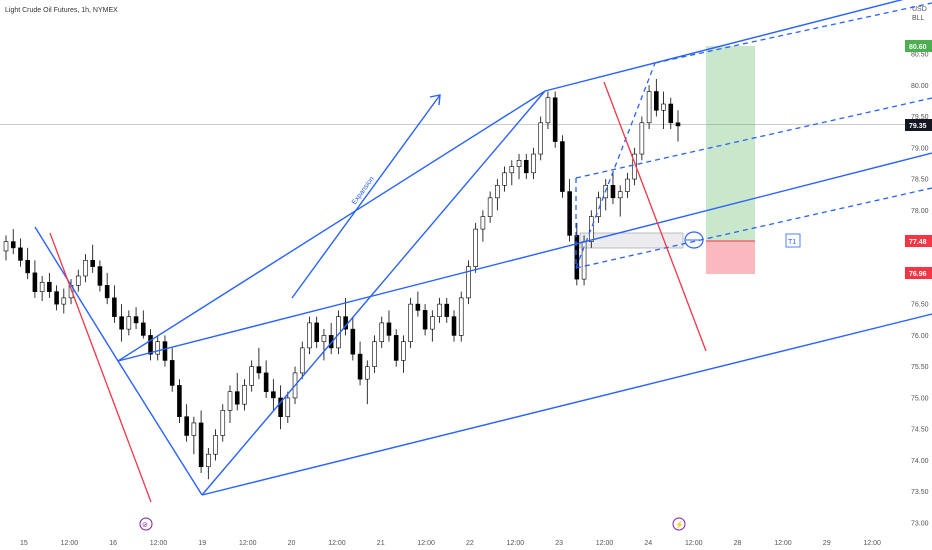 This screenshot has width=932, height=550. I want to click on x-tick-label: 28, so click(738, 543).